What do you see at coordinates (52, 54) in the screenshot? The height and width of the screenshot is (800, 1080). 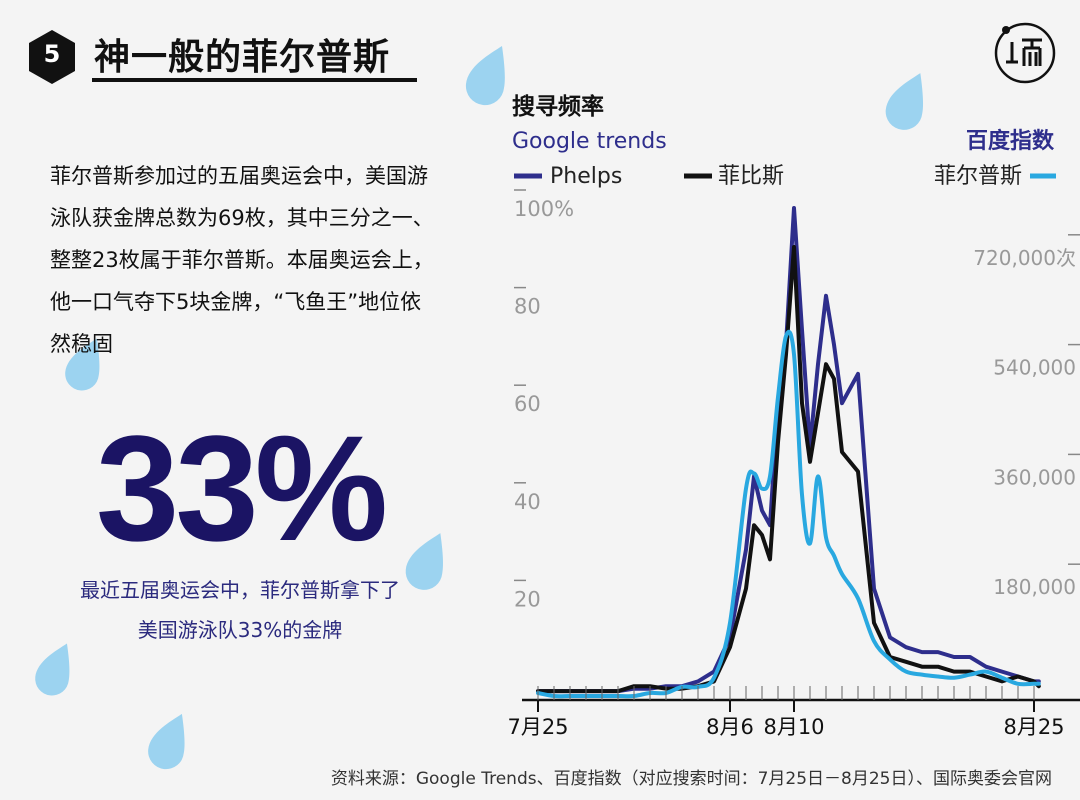 I see `number-badge-label: 5` at bounding box center [52, 54].